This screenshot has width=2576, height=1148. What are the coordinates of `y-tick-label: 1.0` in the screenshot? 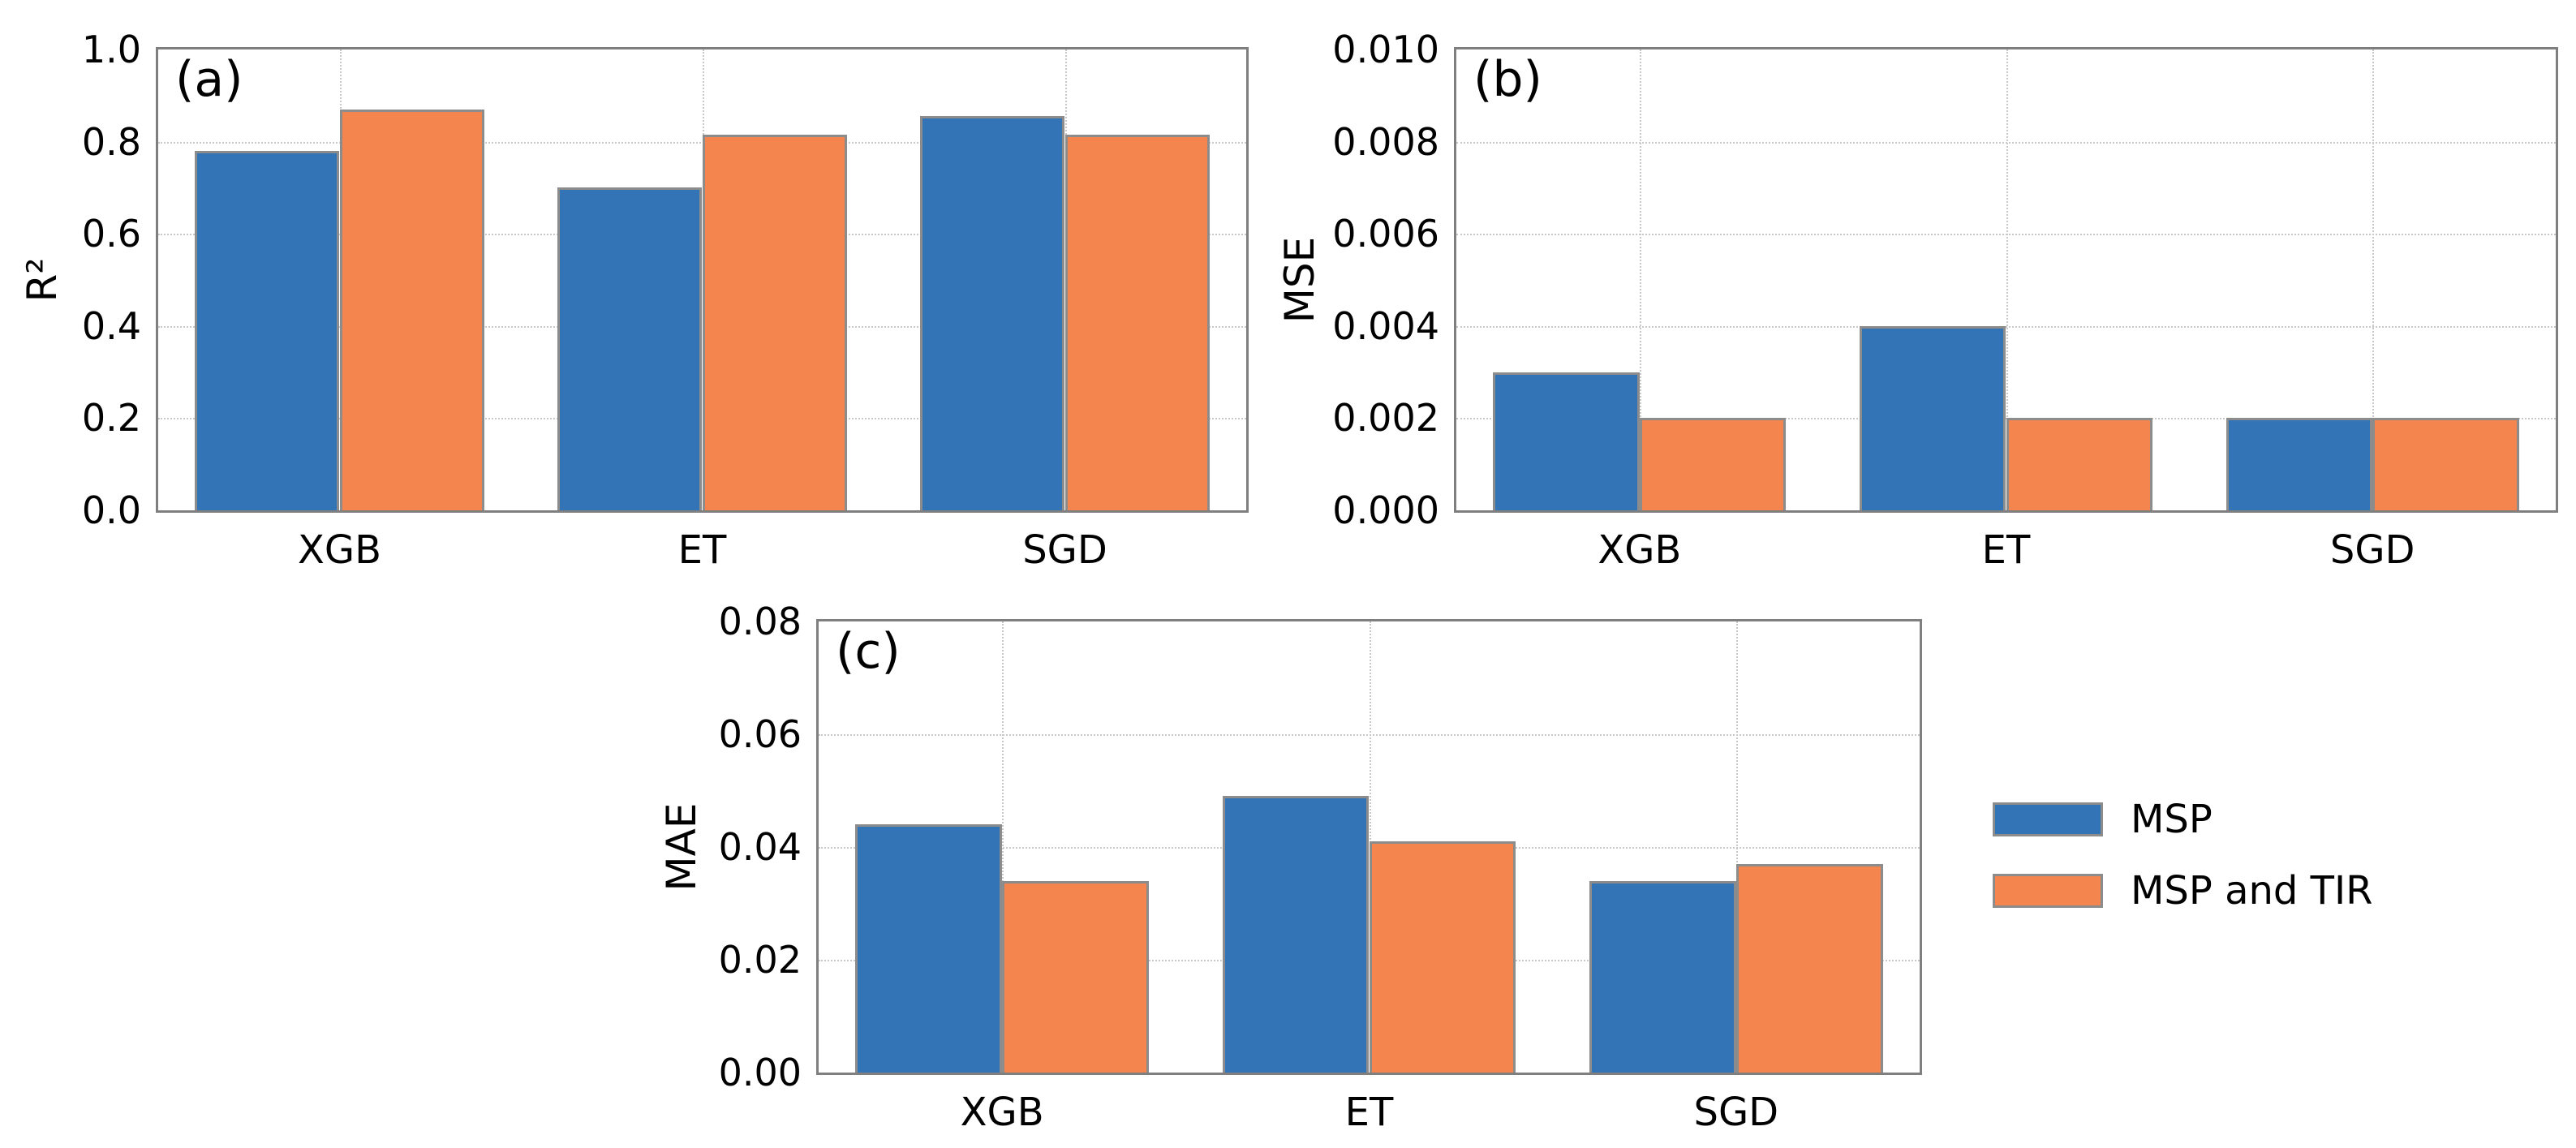 It's located at (111, 49).